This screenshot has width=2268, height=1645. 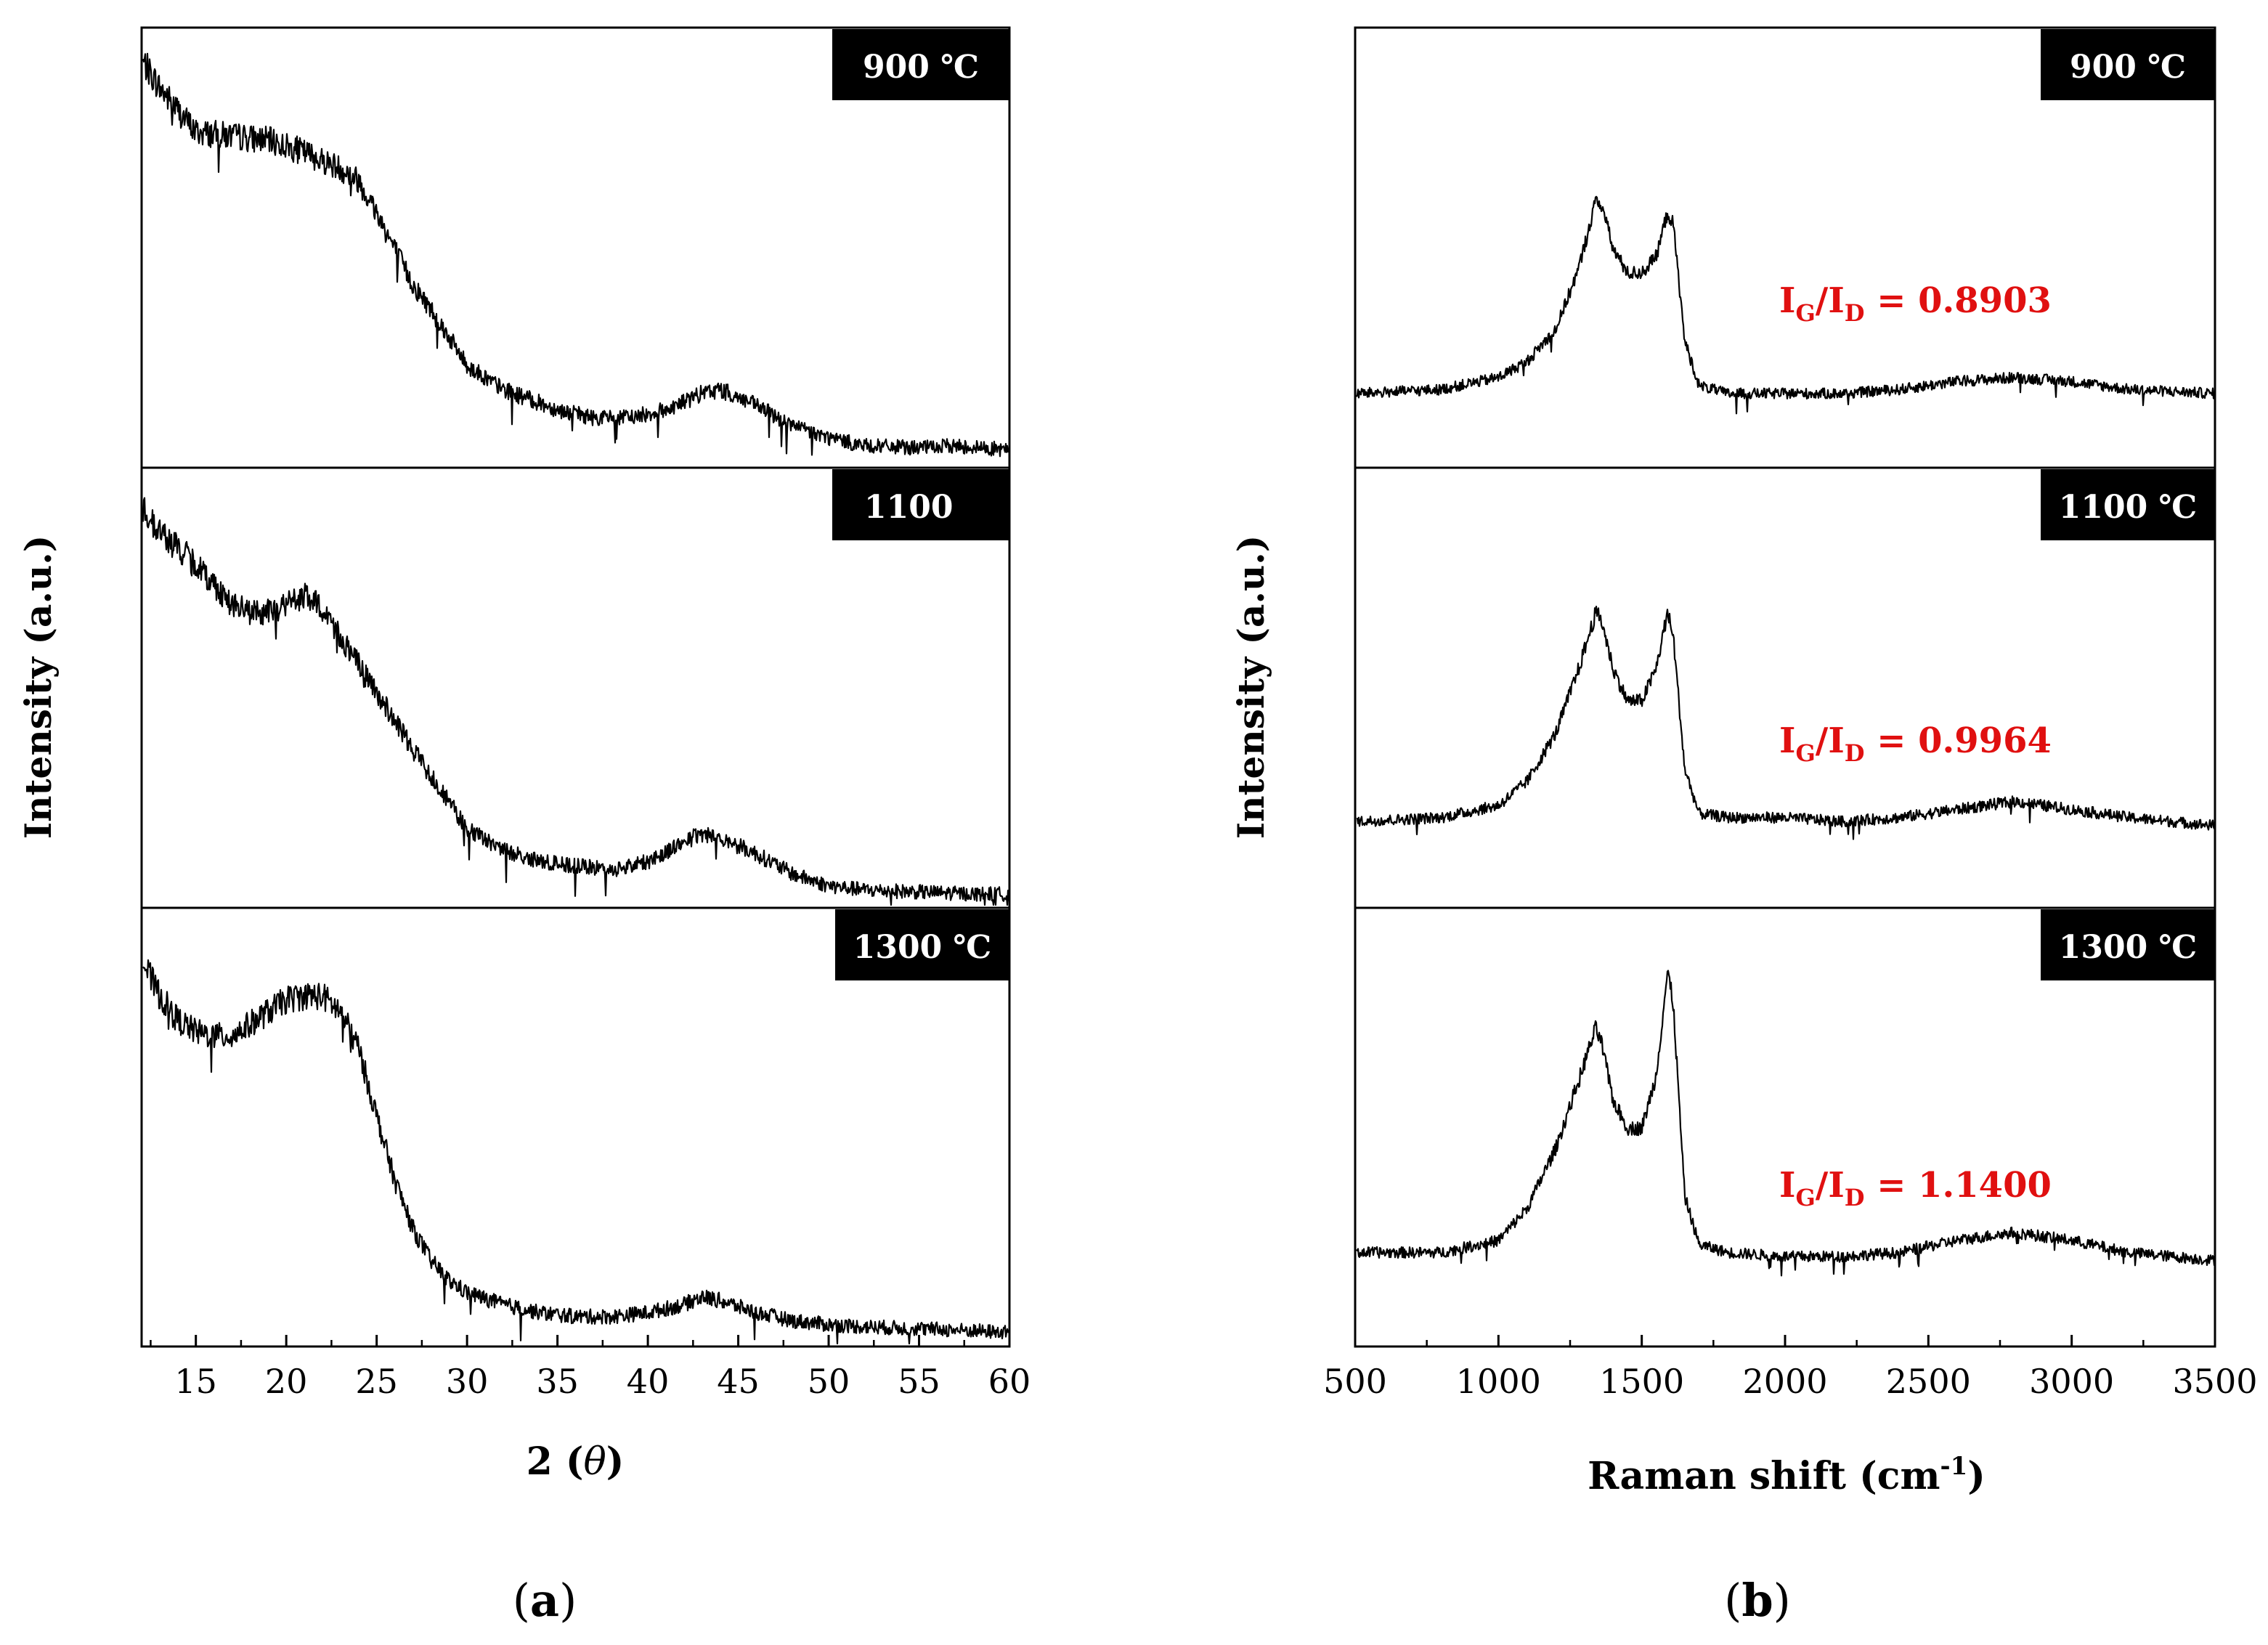 What do you see at coordinates (2128, 67) in the screenshot?
I see `panel-b-tag-900-label: 900 ℃` at bounding box center [2128, 67].